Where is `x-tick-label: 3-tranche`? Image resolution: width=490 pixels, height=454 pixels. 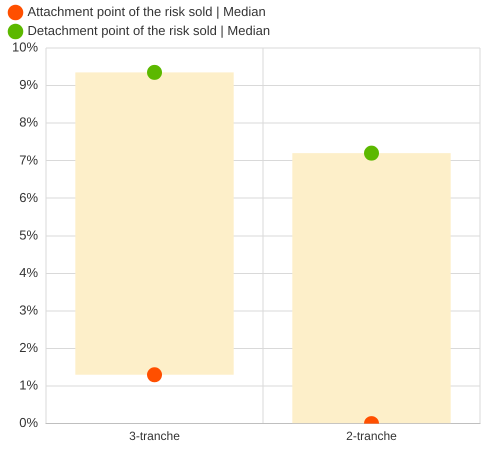
x-tick-label: 3-tranche is located at coordinates (154, 436).